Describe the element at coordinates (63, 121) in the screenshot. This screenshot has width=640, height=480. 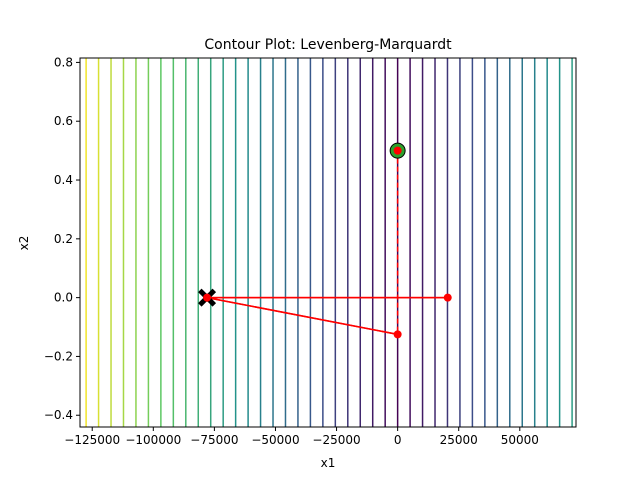
I see `y-tick-label: 0.6` at that location.